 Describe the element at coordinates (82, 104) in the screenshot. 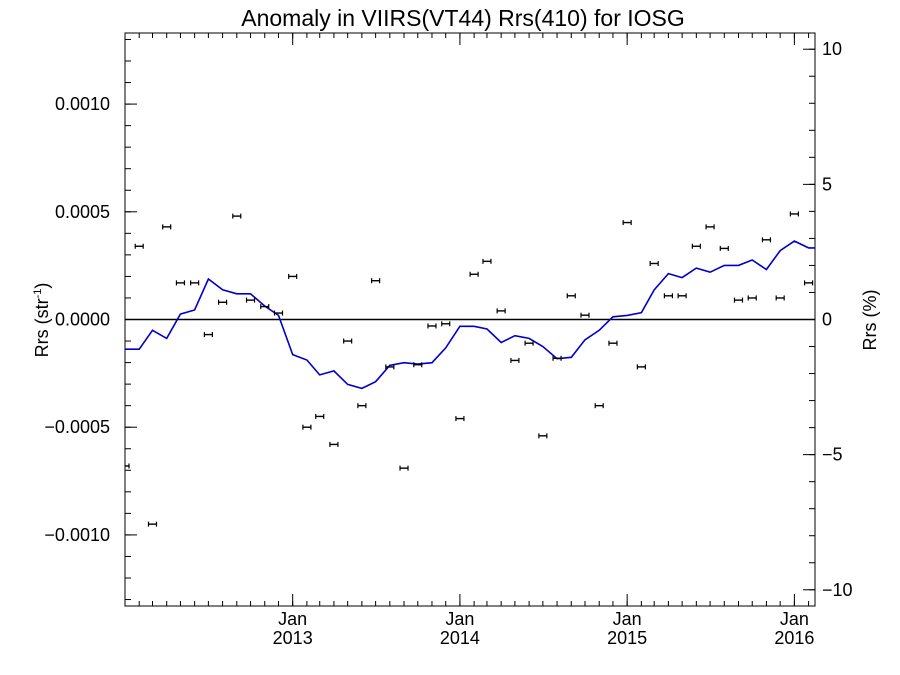

I see `left-tick-label: 0.0010` at that location.